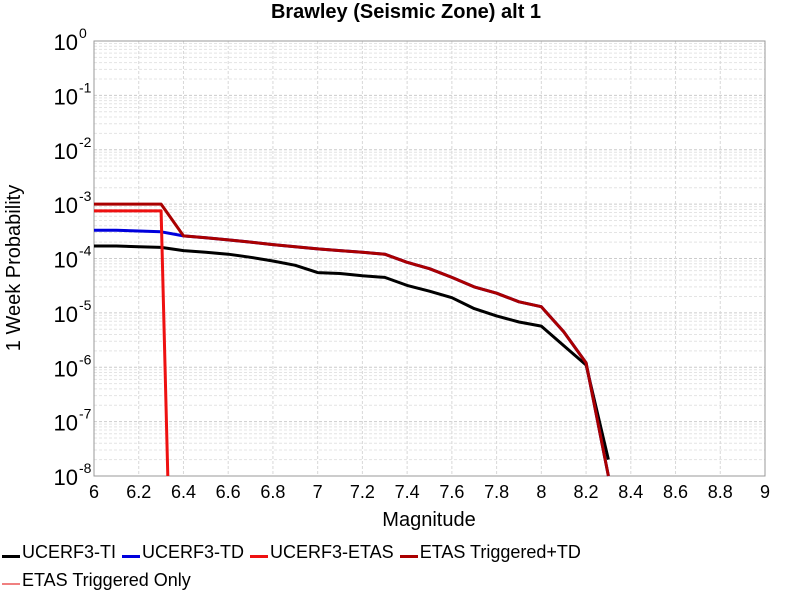 The height and width of the screenshot is (600, 800). Describe the element at coordinates (362, 492) in the screenshot. I see `x-tick-label: 7.2` at that location.